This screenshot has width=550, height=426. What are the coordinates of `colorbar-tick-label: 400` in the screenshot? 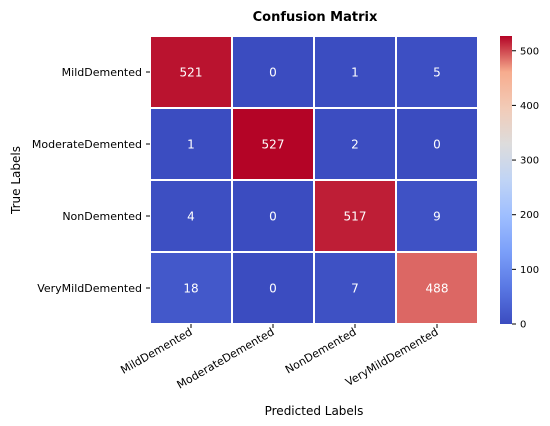 It's located at (529, 106).